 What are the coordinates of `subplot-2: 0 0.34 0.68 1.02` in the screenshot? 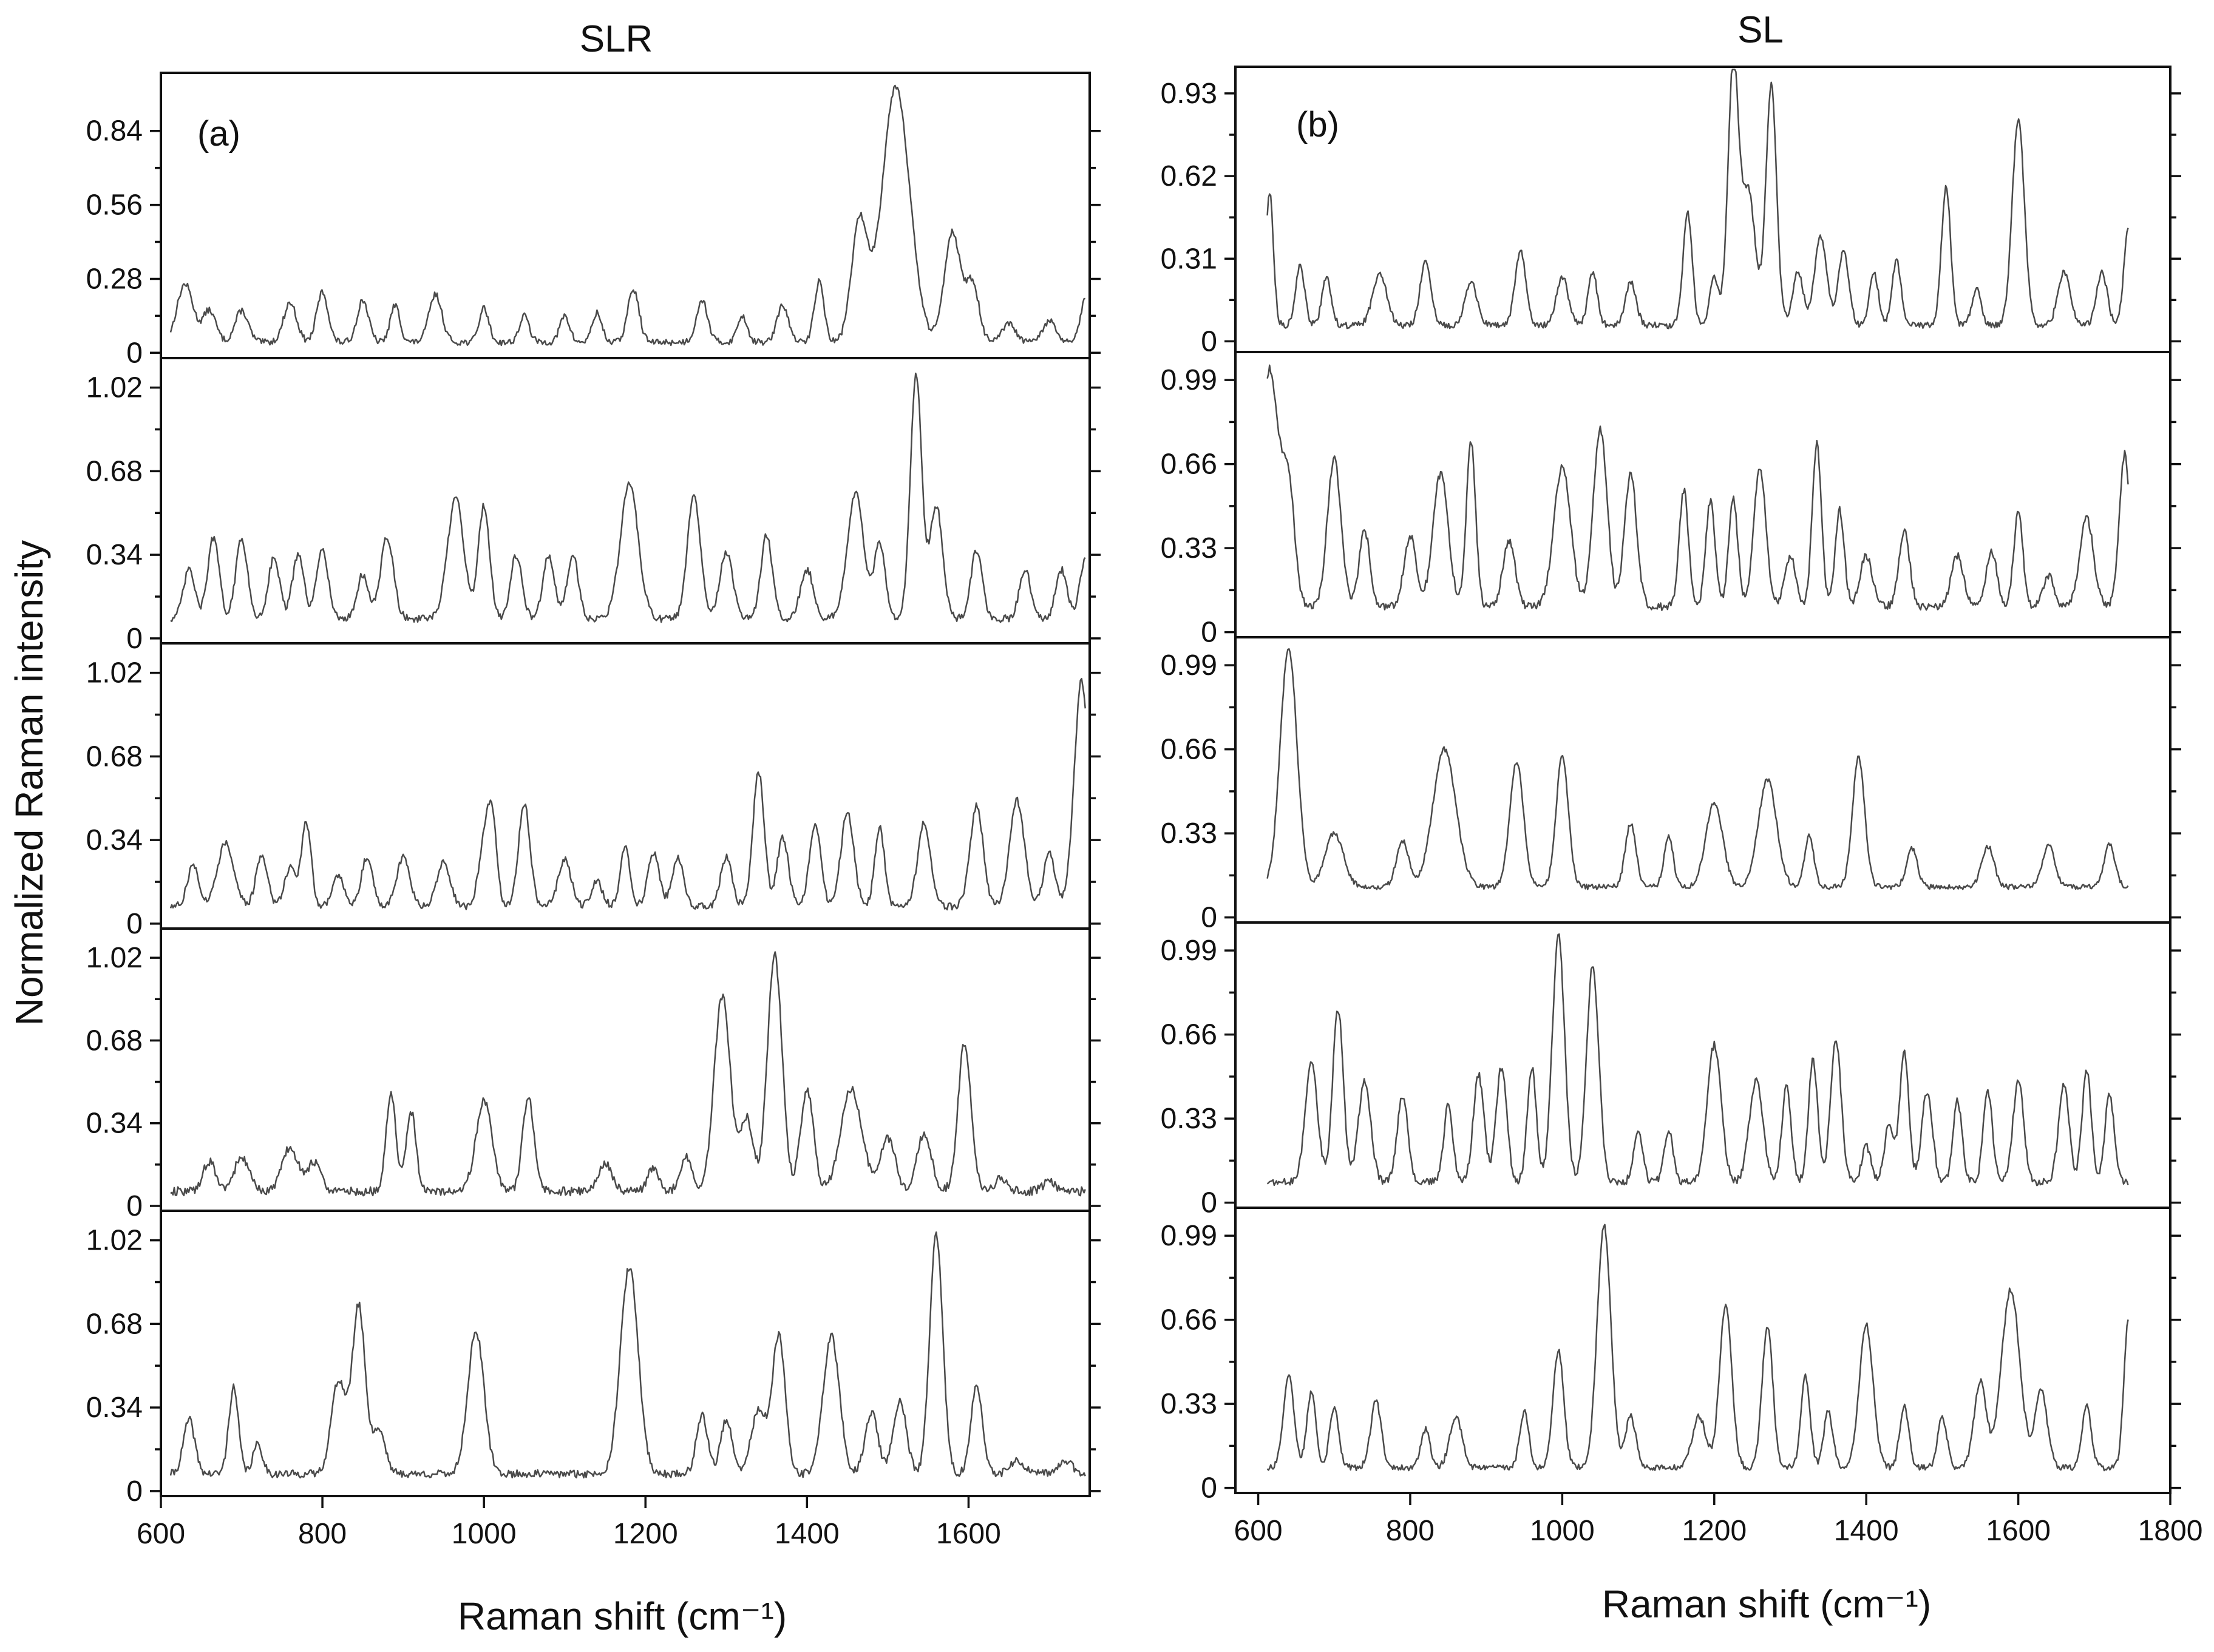 It's located at (593, 513).